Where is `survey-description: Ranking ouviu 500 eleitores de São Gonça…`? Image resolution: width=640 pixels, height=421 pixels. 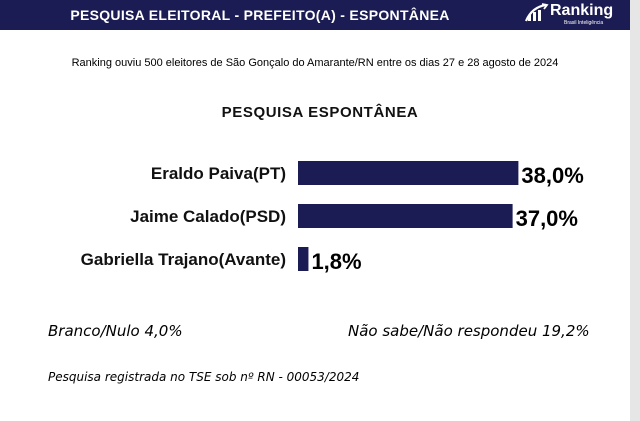
survey-description: Ranking ouviu 500 eleitores de São Gonça… is located at coordinates (315, 63).